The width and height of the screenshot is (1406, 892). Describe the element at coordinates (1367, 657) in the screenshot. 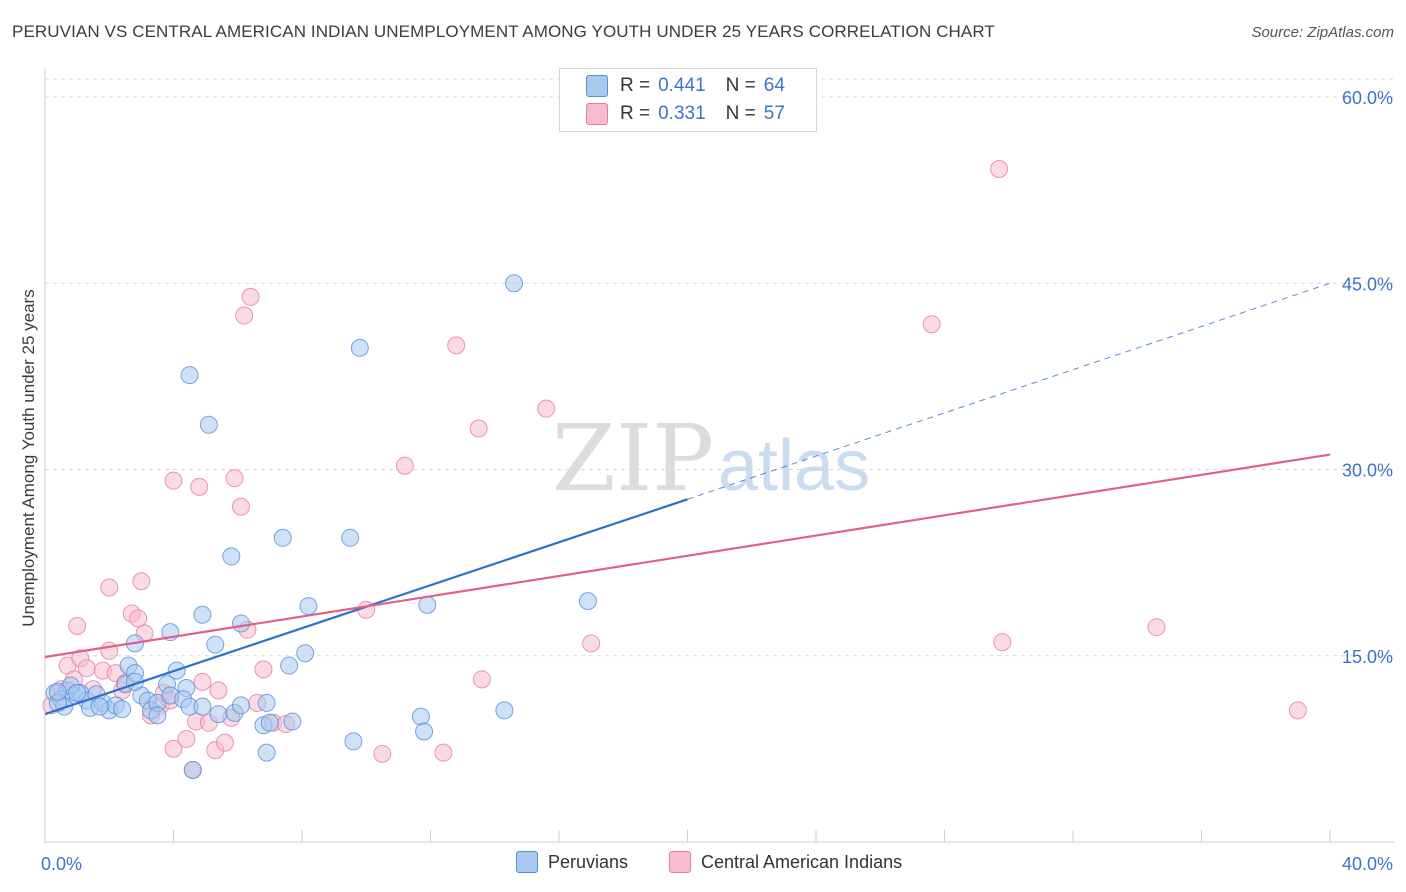

I see `y-tick-label: 15.0%` at that location.